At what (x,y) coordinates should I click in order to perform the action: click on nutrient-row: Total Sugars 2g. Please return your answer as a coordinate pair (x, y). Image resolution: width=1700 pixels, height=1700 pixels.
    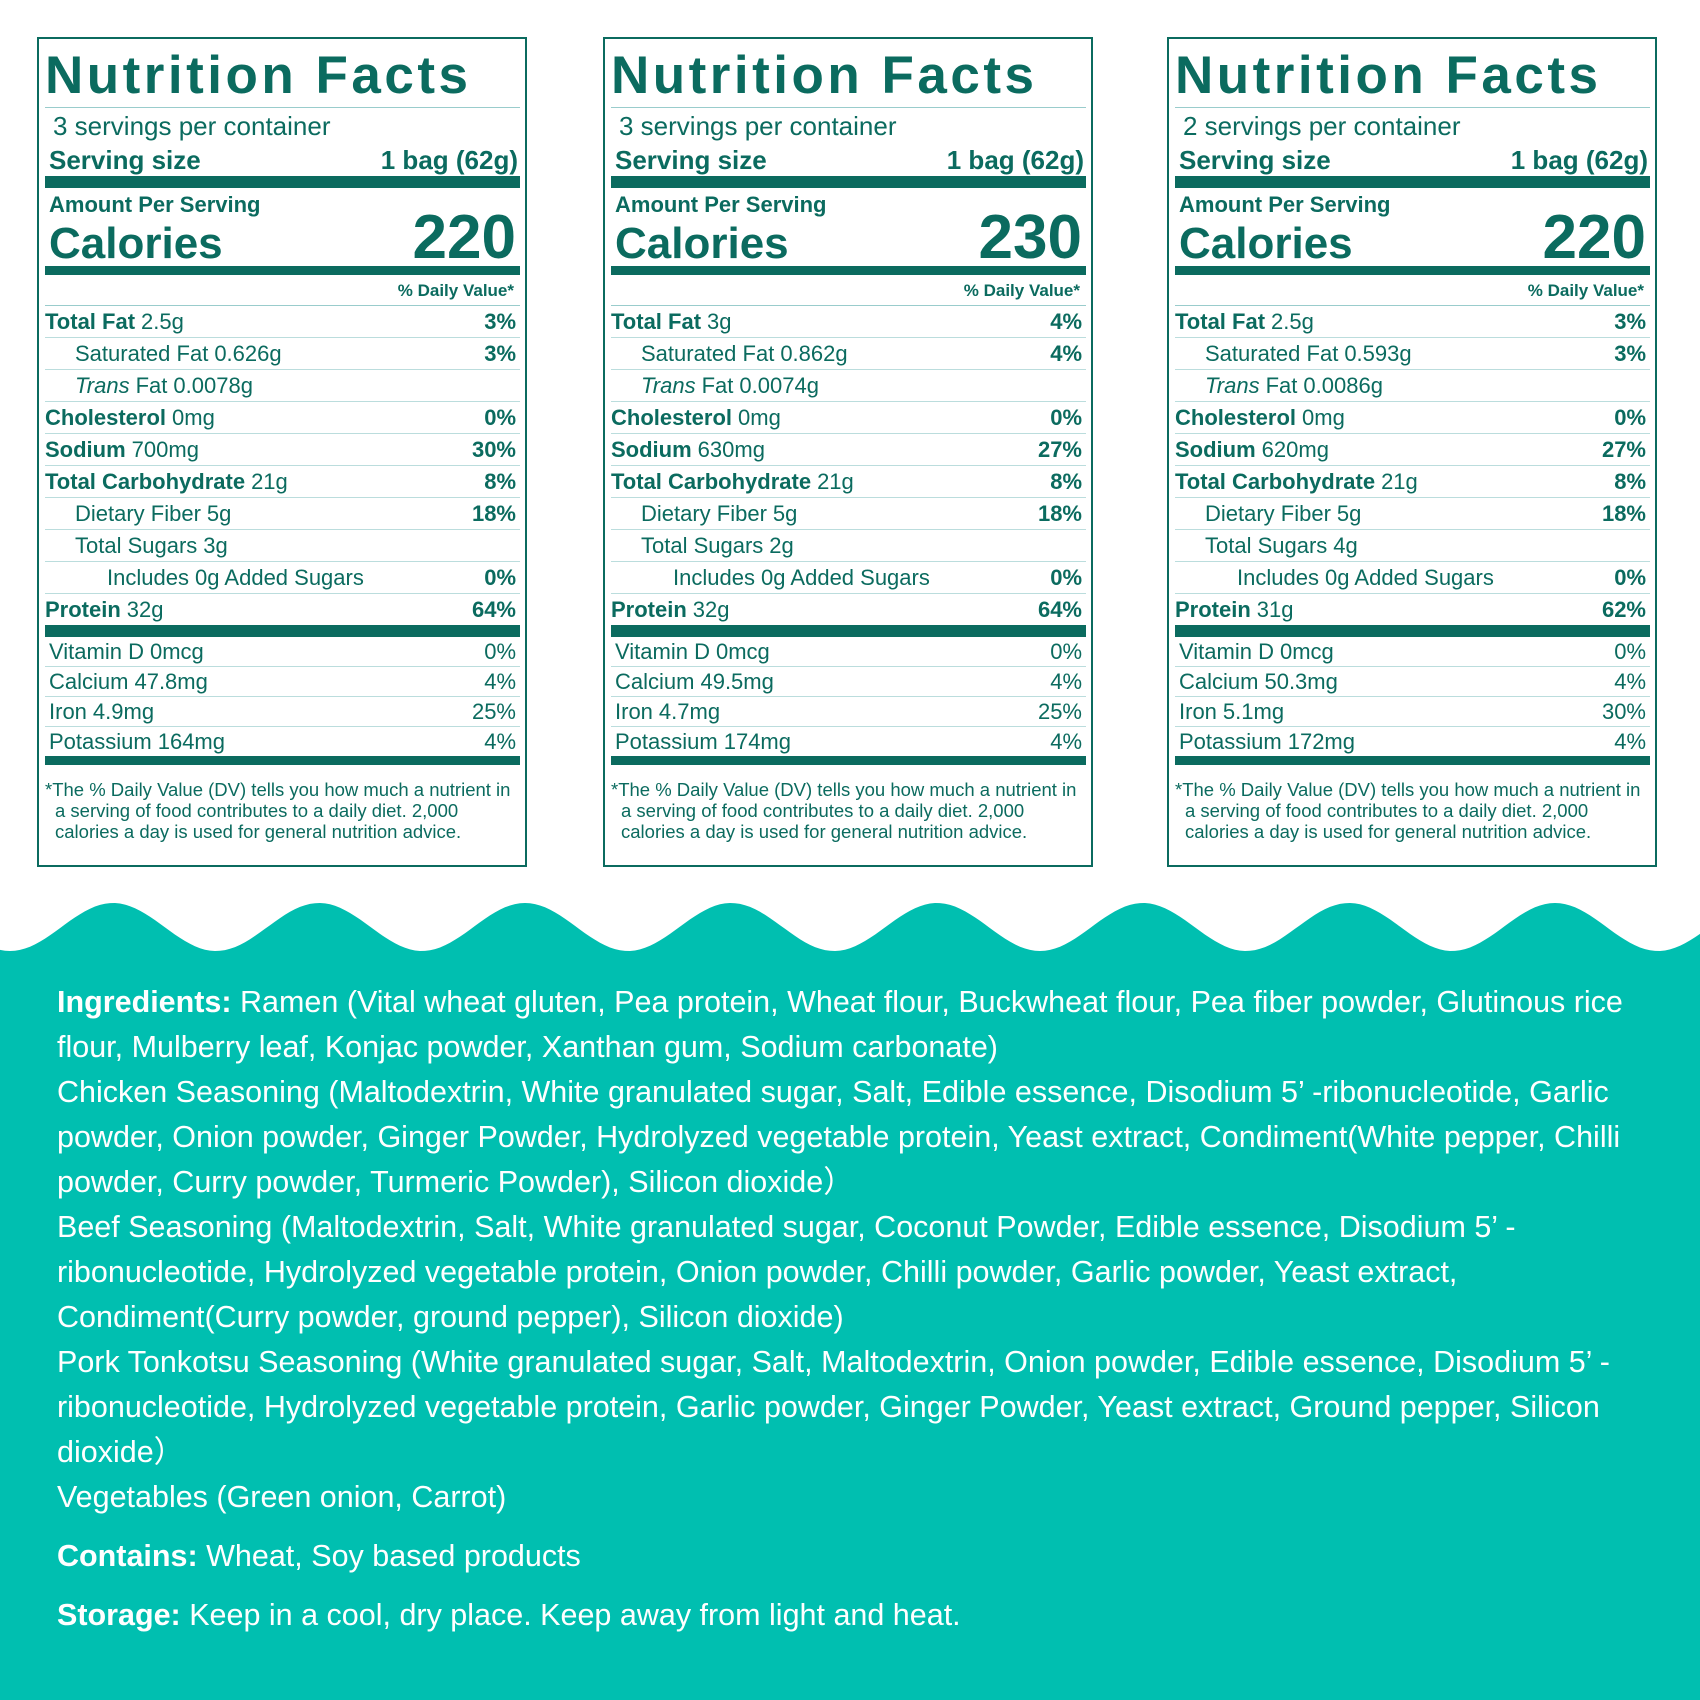
    Looking at the image, I should click on (848, 546).